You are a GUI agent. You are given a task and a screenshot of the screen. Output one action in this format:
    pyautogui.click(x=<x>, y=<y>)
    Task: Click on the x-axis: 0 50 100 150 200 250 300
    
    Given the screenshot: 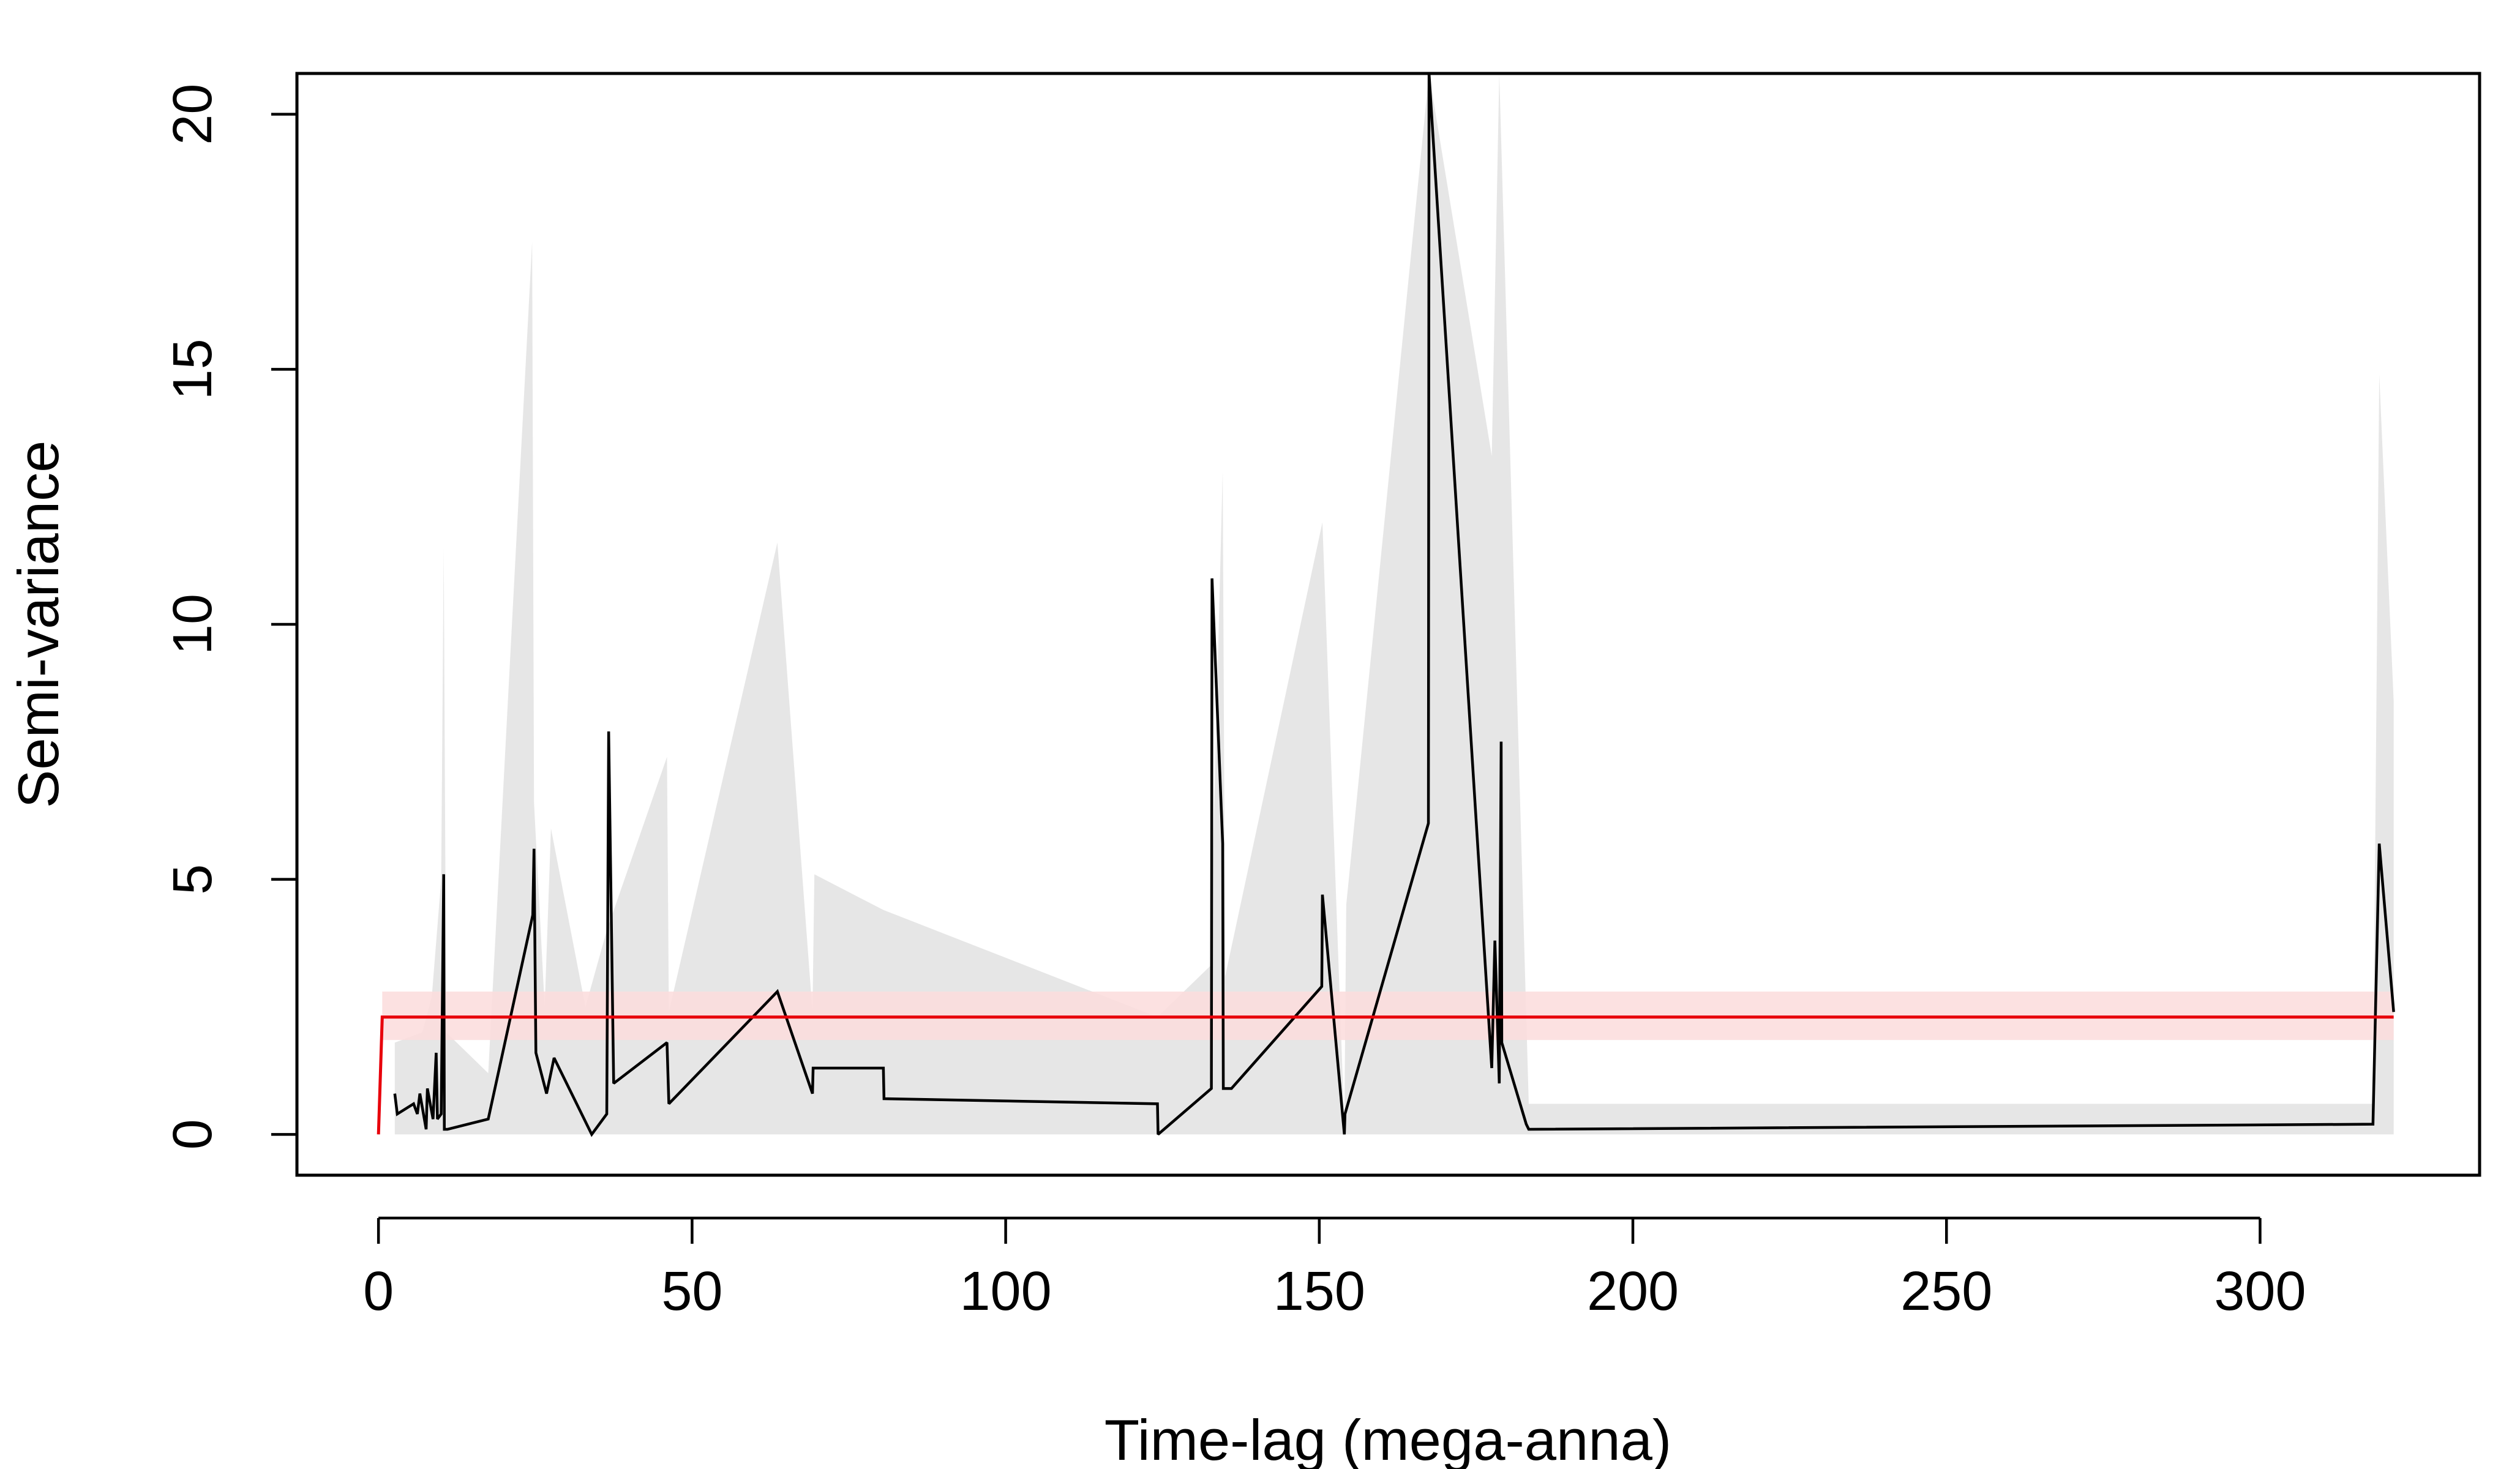 What is the action you would take?
    pyautogui.click(x=1334, y=1269)
    